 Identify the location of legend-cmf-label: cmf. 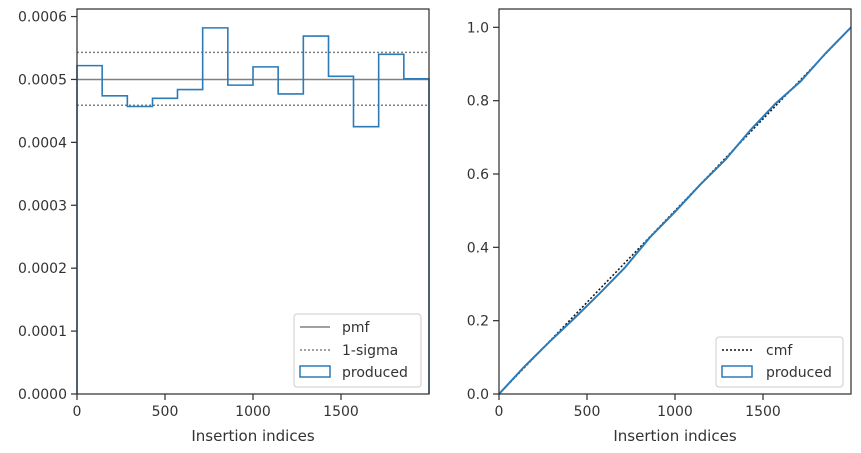
(779, 351).